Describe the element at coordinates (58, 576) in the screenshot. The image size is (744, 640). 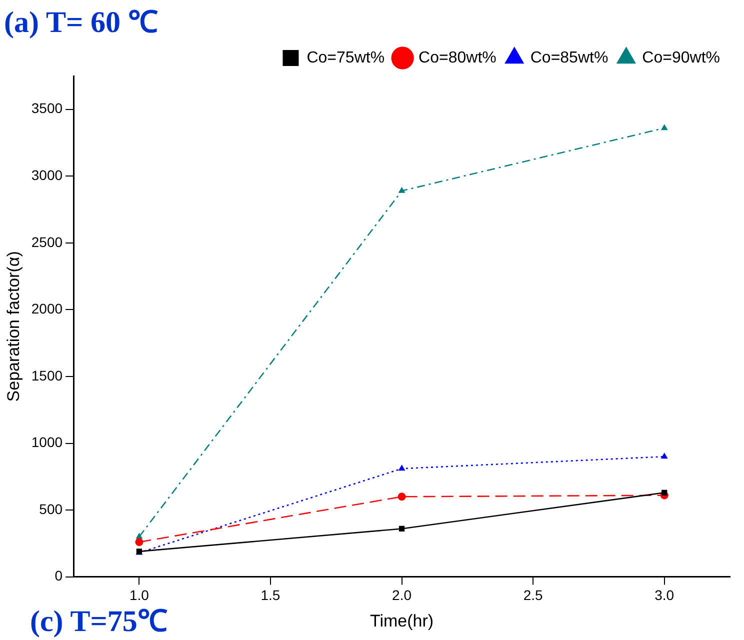
I see `y-tick-label: 0` at that location.